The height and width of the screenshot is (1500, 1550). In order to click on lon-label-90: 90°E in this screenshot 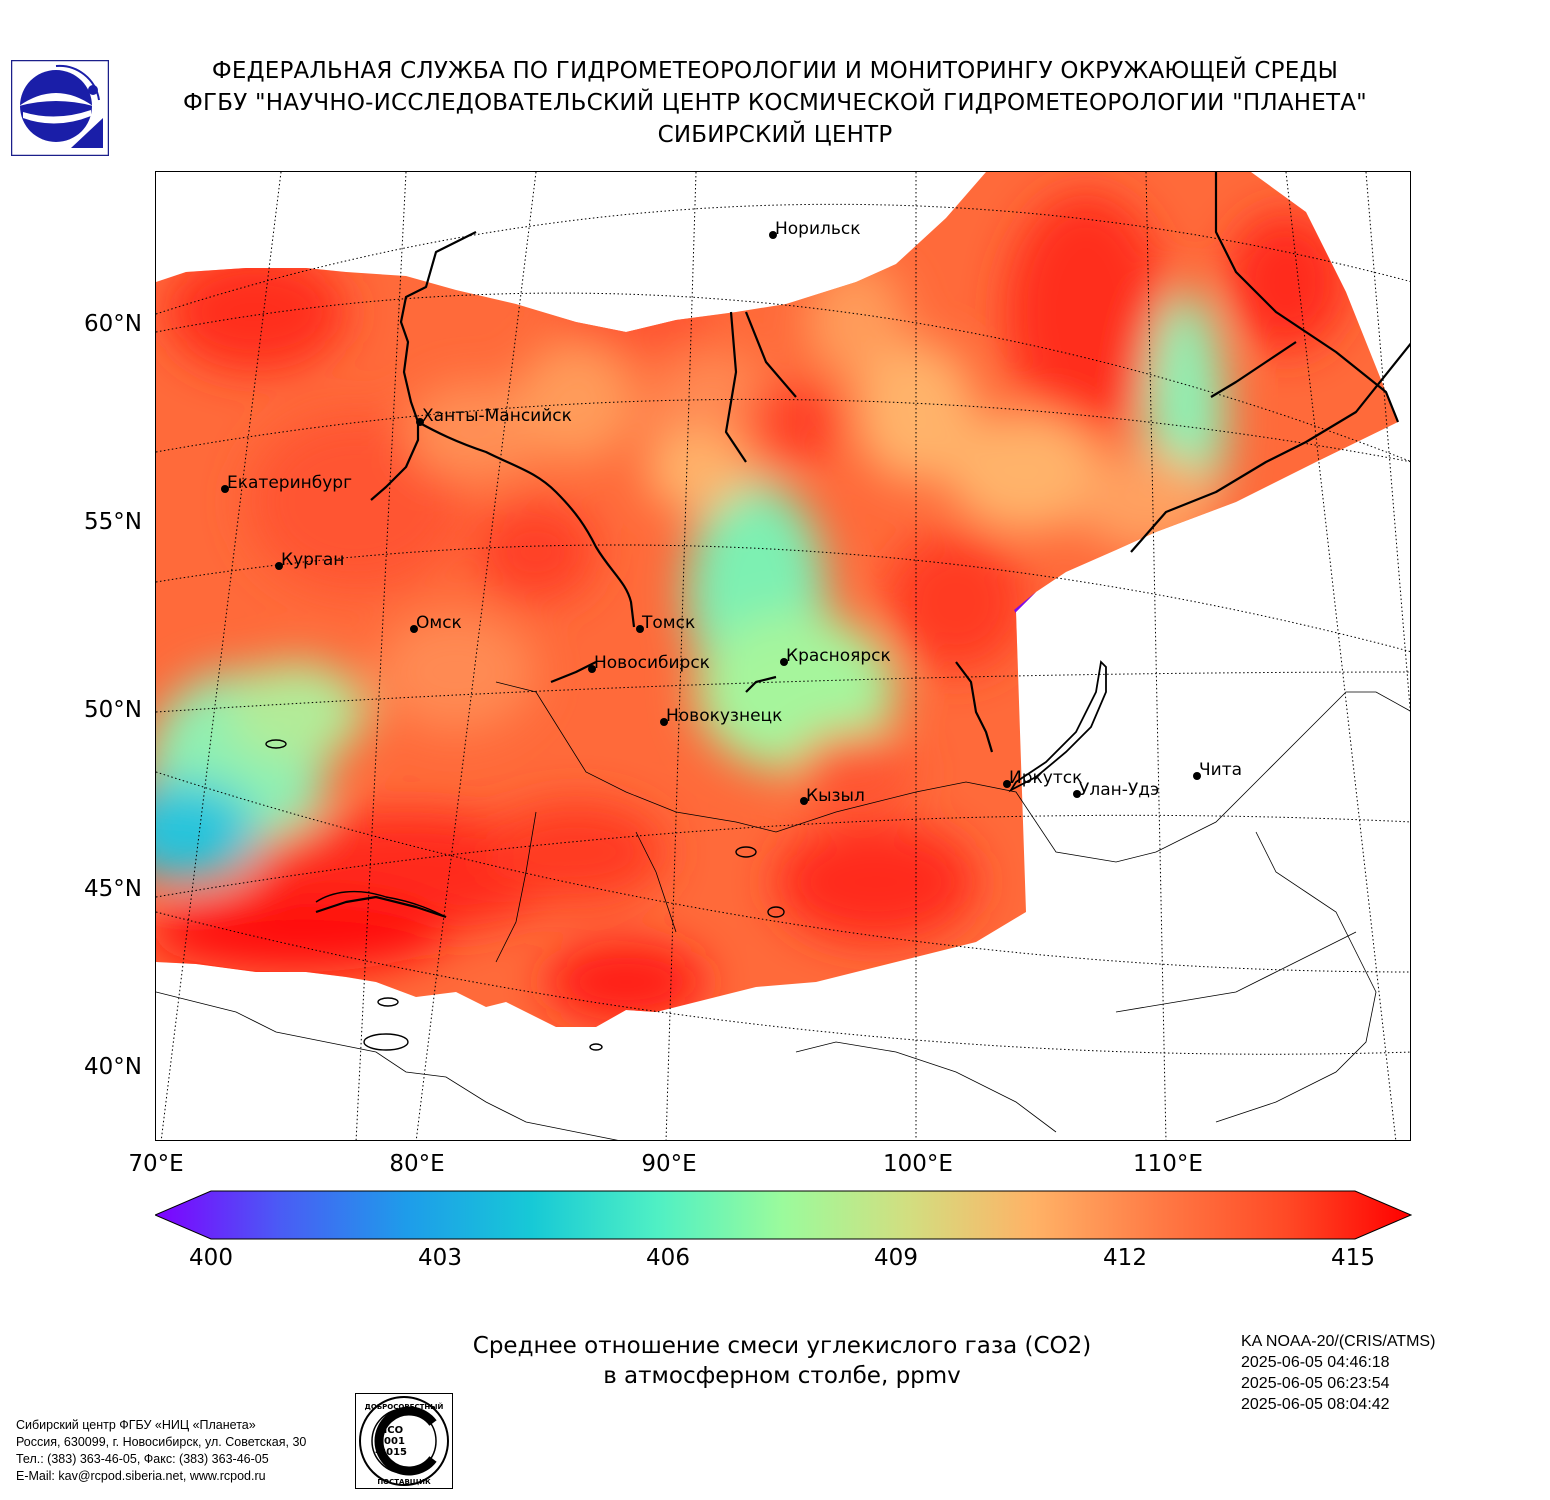, I will do `click(669, 1164)`.